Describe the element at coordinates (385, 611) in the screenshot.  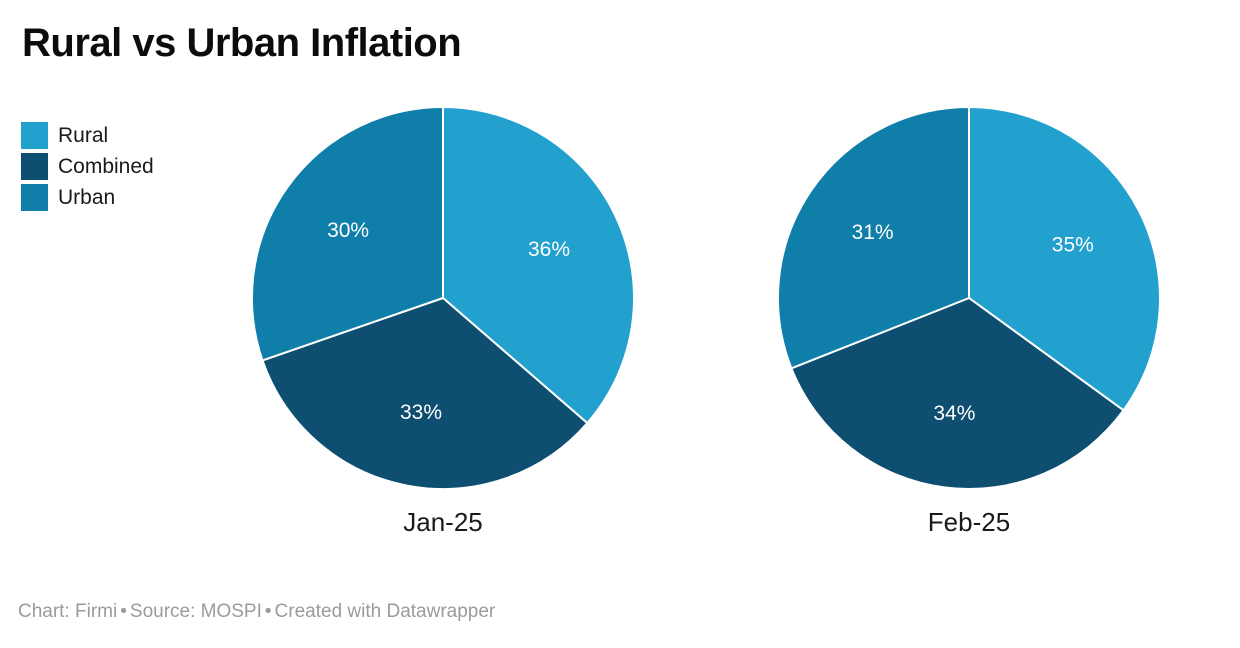
I see `footer-datawrapper-credit: Created with Datawrapper` at that location.